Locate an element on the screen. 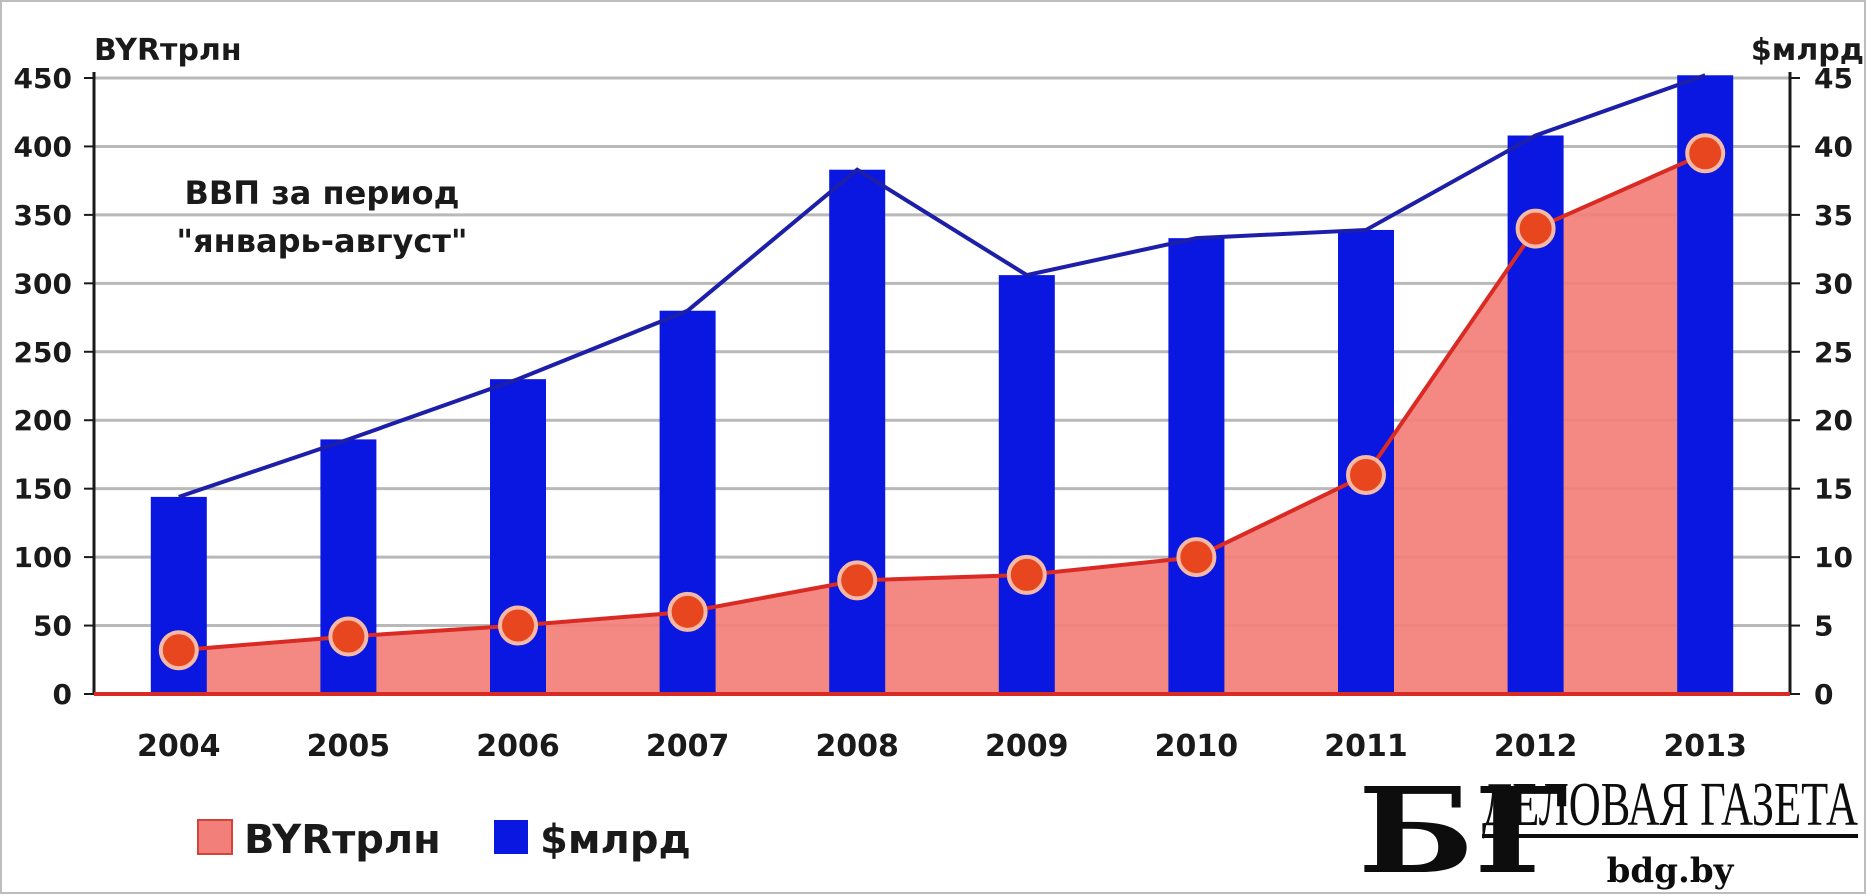  left-axis-ticks: 0 50 100 150 200 250 300 350 400 450 is located at coordinates (43, 386).